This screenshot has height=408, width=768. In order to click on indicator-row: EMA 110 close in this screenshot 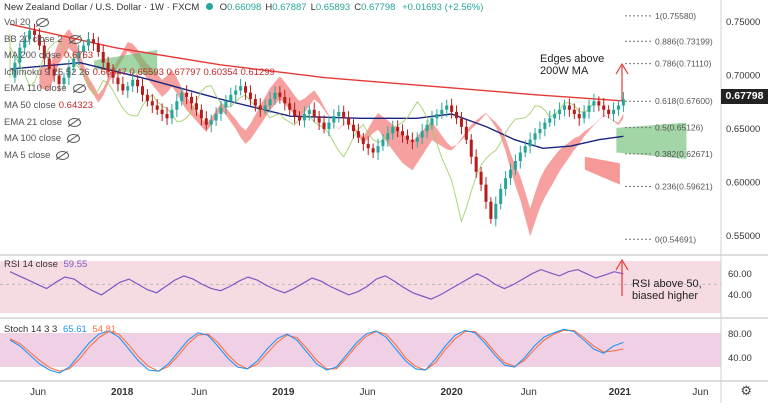, I will do `click(45, 88)`.